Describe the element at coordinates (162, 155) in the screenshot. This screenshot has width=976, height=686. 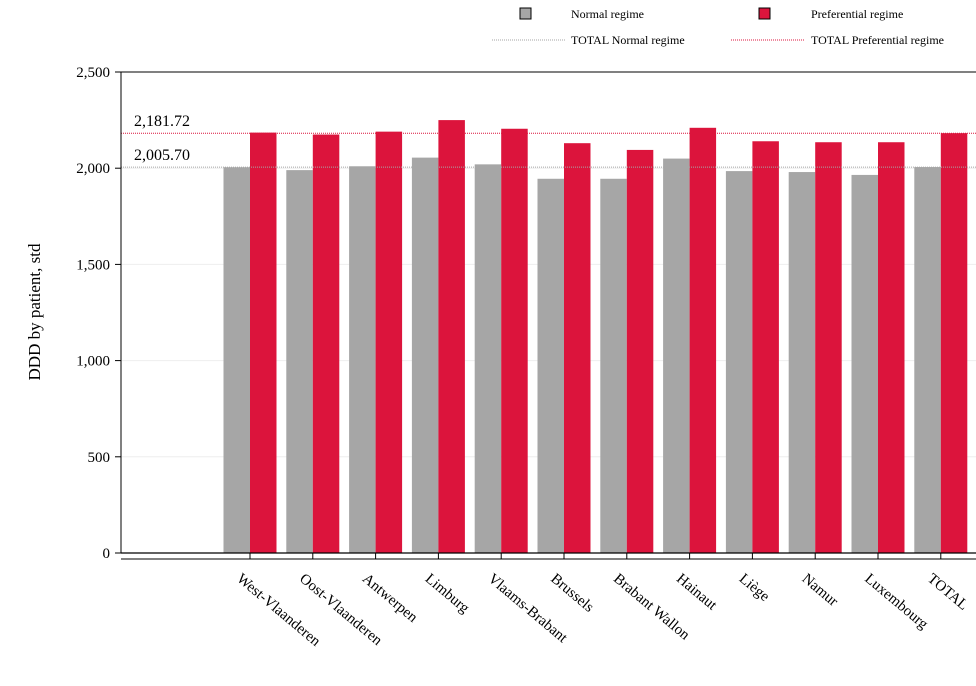
I see `reference-line-label: 2,005.70` at that location.